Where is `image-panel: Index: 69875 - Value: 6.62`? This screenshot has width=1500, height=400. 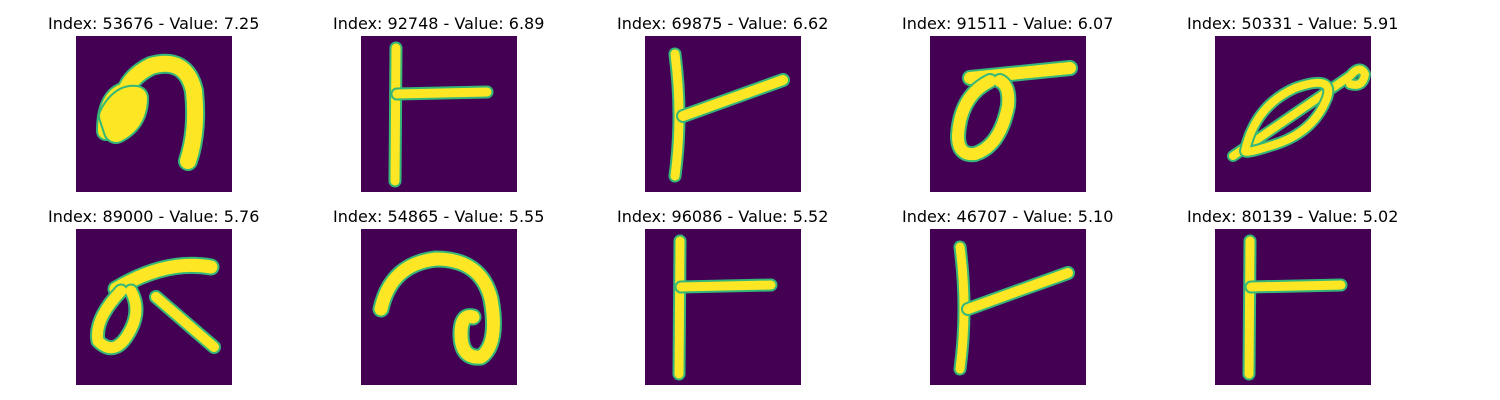
image-panel: Index: 69875 - Value: 6.62 is located at coordinates (723, 104).